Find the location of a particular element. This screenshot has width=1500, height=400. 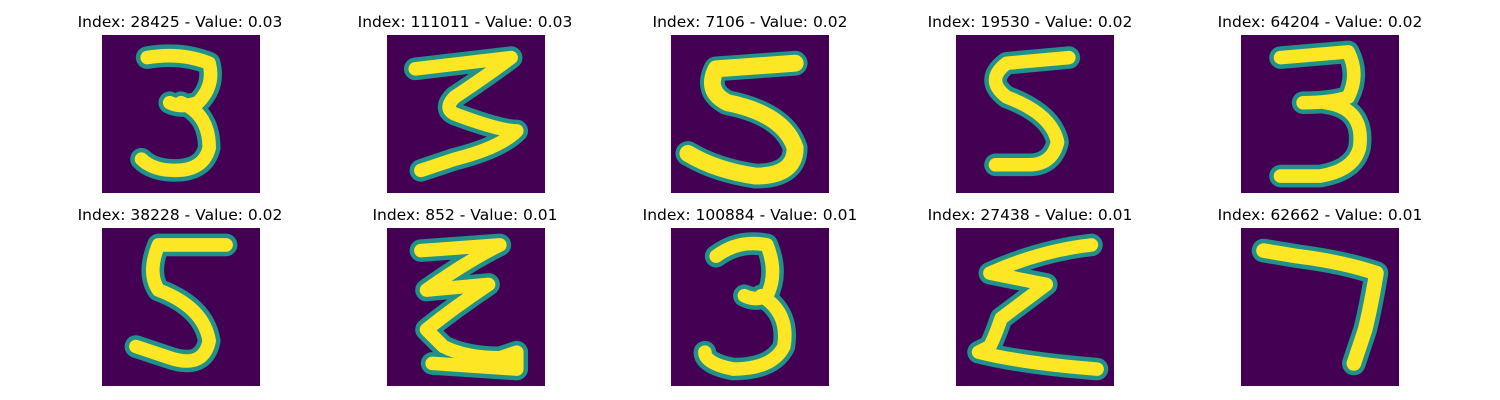

panel-title: Index: 38228 - Value: 0.02 is located at coordinates (180, 215).